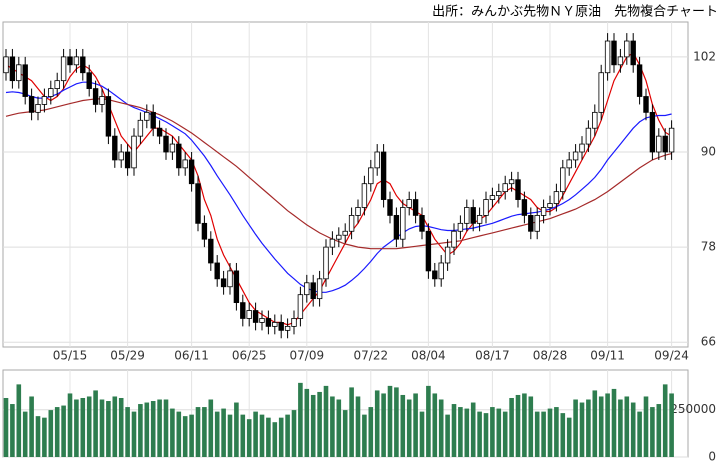 The width and height of the screenshot is (722, 467). I want to click on x-tick-label: 07/22, so click(371, 356).